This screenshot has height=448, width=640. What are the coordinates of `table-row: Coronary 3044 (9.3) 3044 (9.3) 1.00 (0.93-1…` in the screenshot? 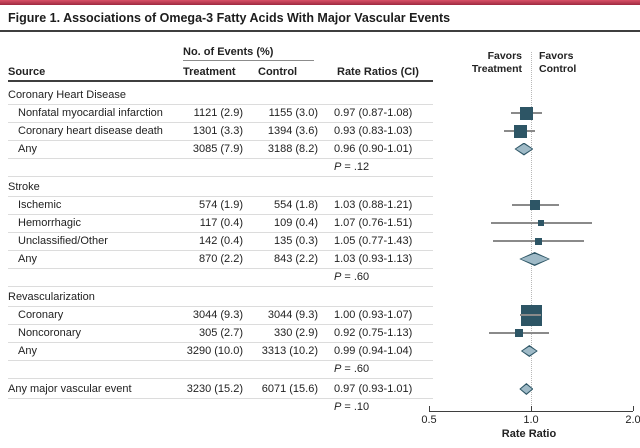 It's located at (220, 315).